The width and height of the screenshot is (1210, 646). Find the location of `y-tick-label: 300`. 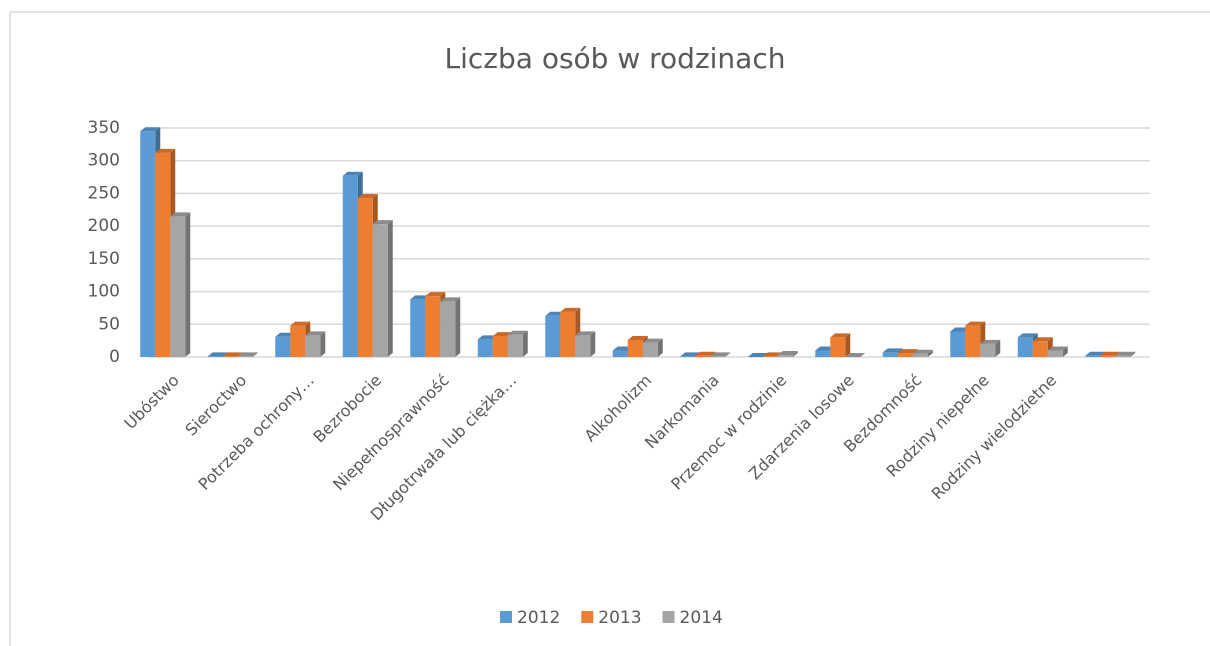

y-tick-label: 300 is located at coordinates (104, 161).